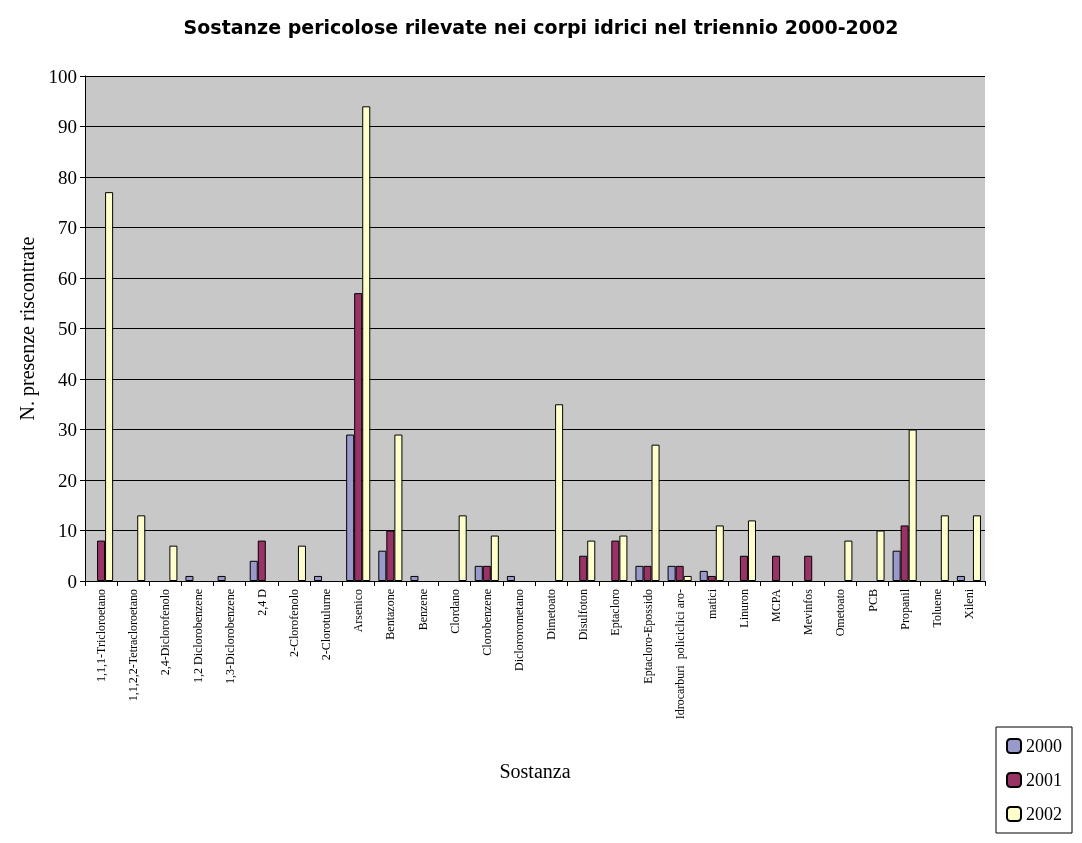 The width and height of the screenshot is (1082, 843). What do you see at coordinates (1044, 746) in the screenshot?
I see `legend-label: 2000` at bounding box center [1044, 746].